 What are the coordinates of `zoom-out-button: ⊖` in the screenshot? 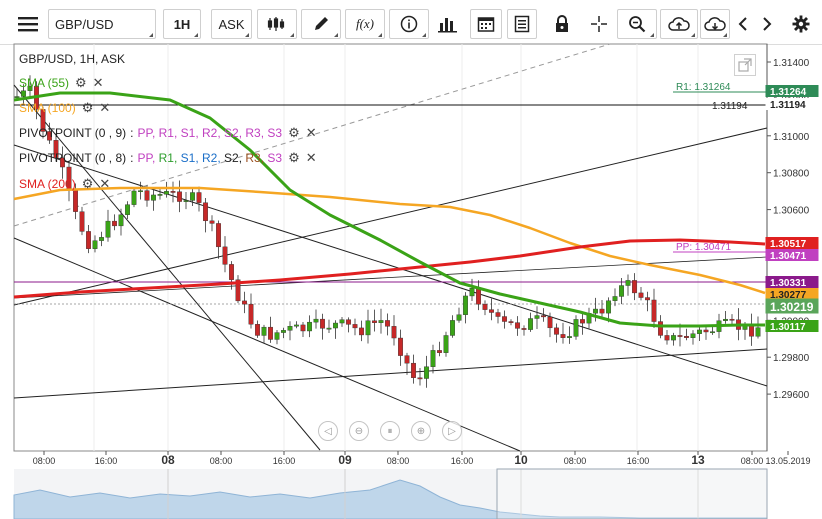 It's located at (359, 431).